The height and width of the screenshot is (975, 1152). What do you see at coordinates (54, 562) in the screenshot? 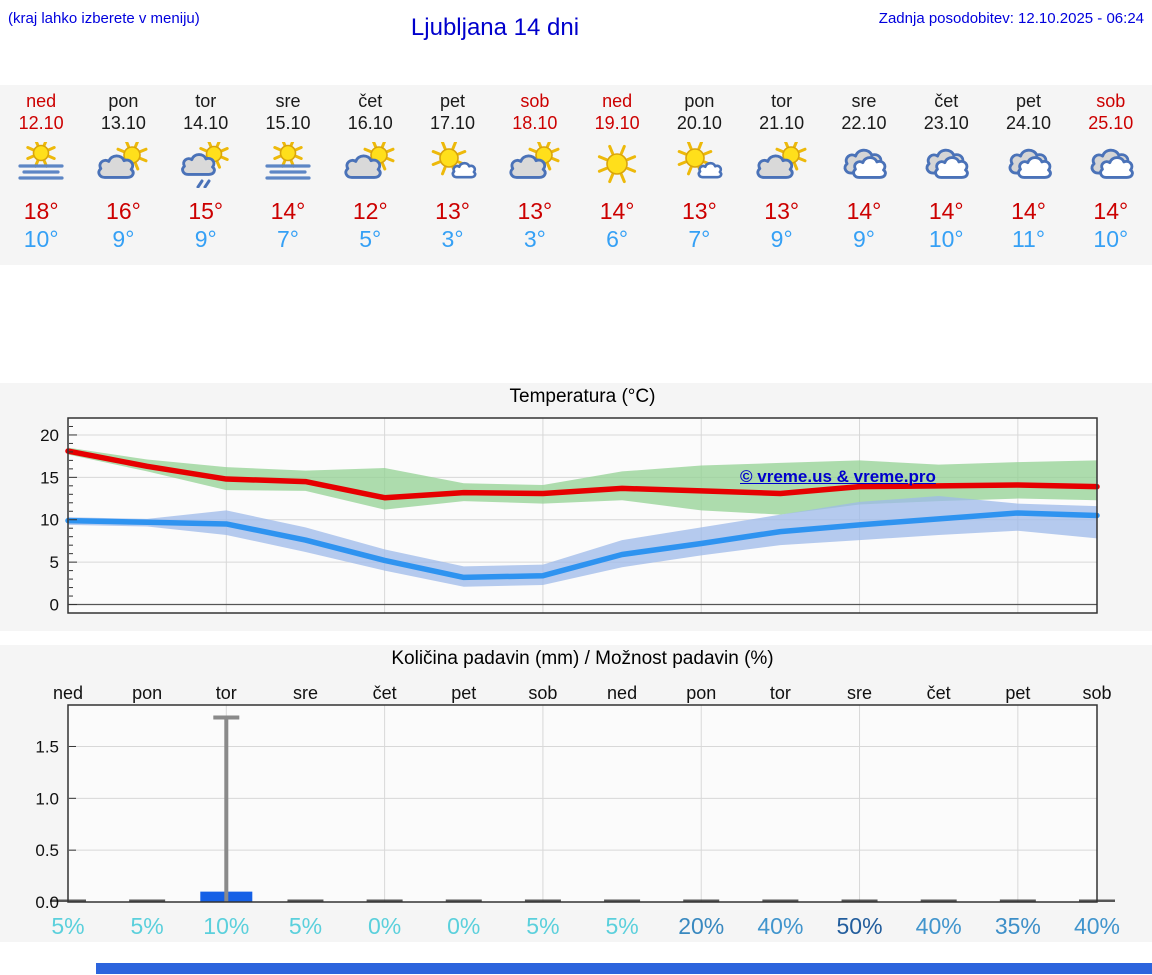
I see `y-tick-label: 5` at bounding box center [54, 562].